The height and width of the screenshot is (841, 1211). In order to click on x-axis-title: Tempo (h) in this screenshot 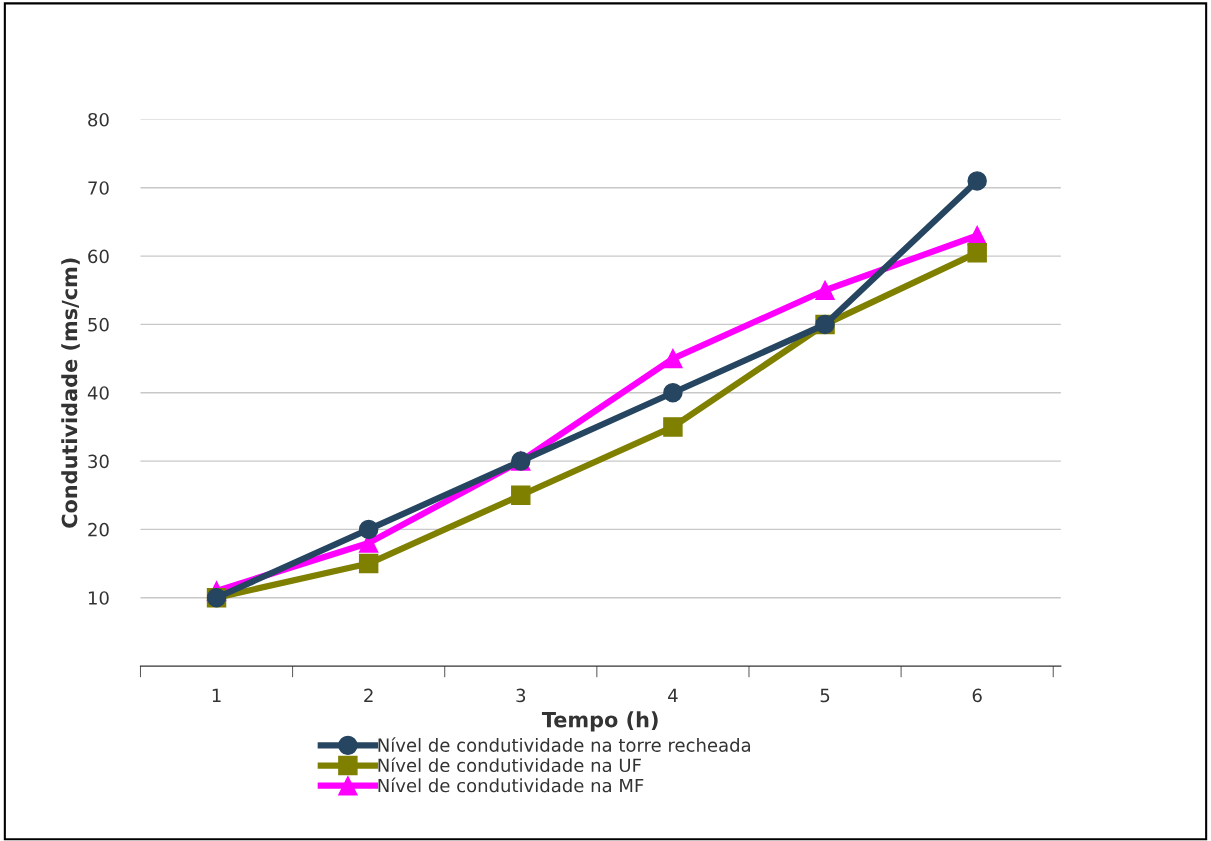, I will do `click(599, 721)`.